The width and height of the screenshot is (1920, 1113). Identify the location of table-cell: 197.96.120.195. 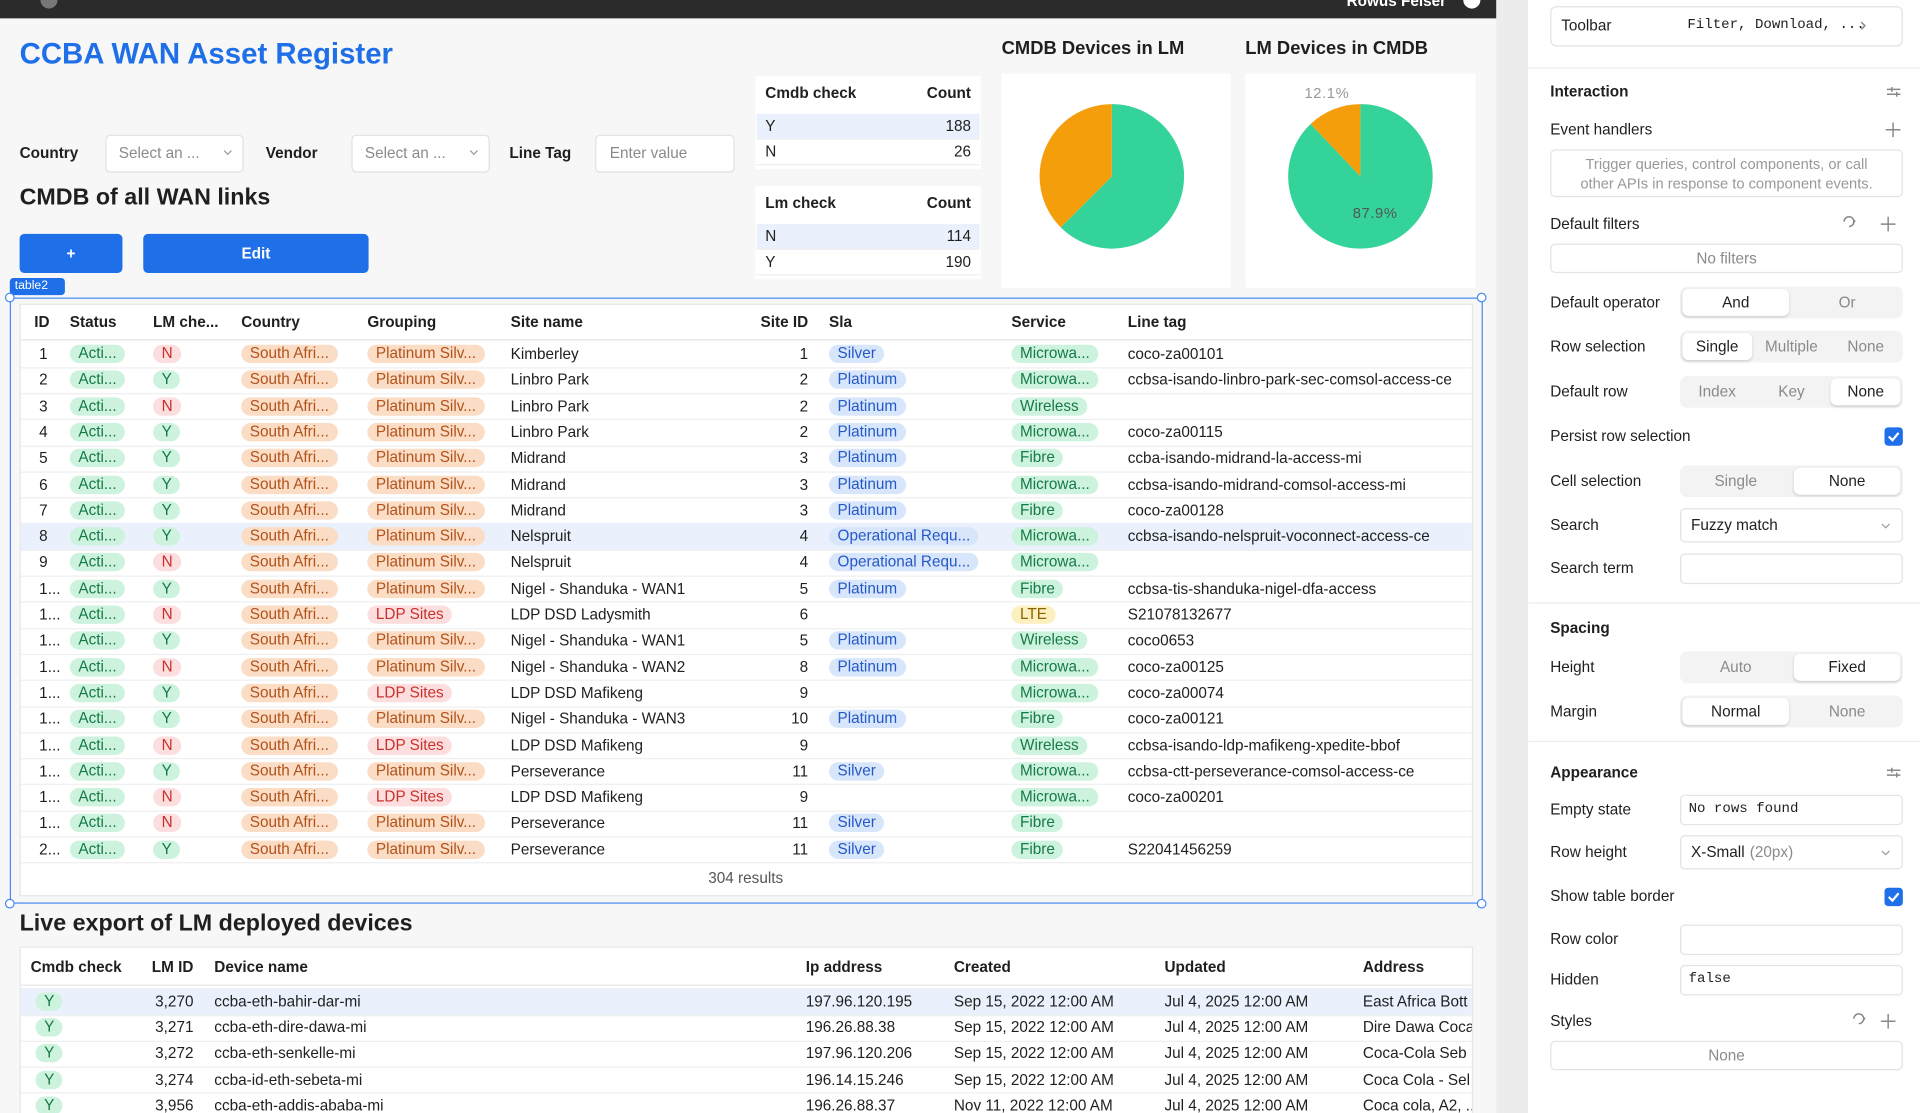
(859, 1002).